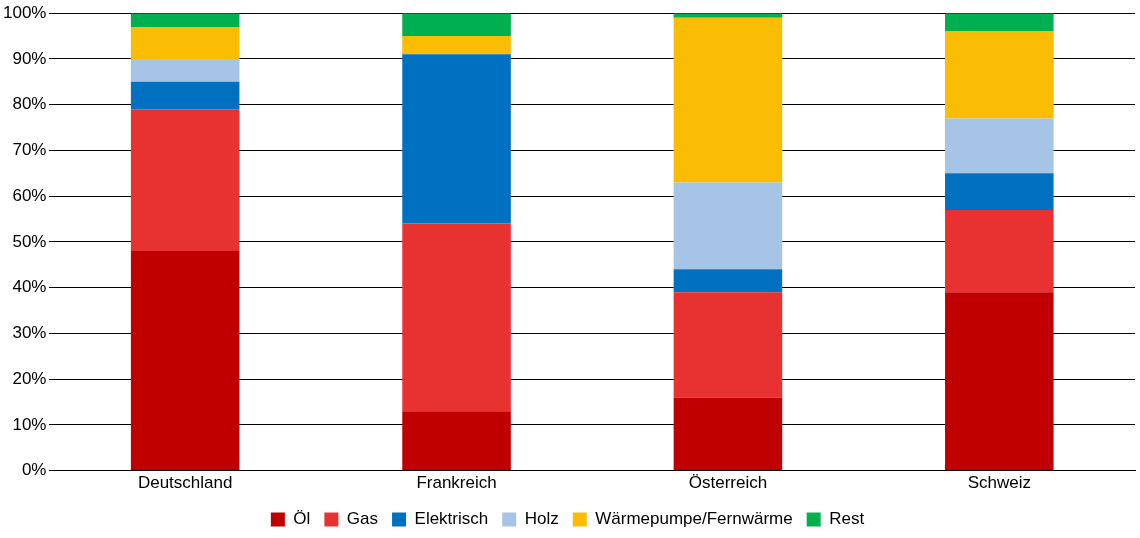  Describe the element at coordinates (29, 195) in the screenshot. I see `y-tick-label: 60%` at that location.